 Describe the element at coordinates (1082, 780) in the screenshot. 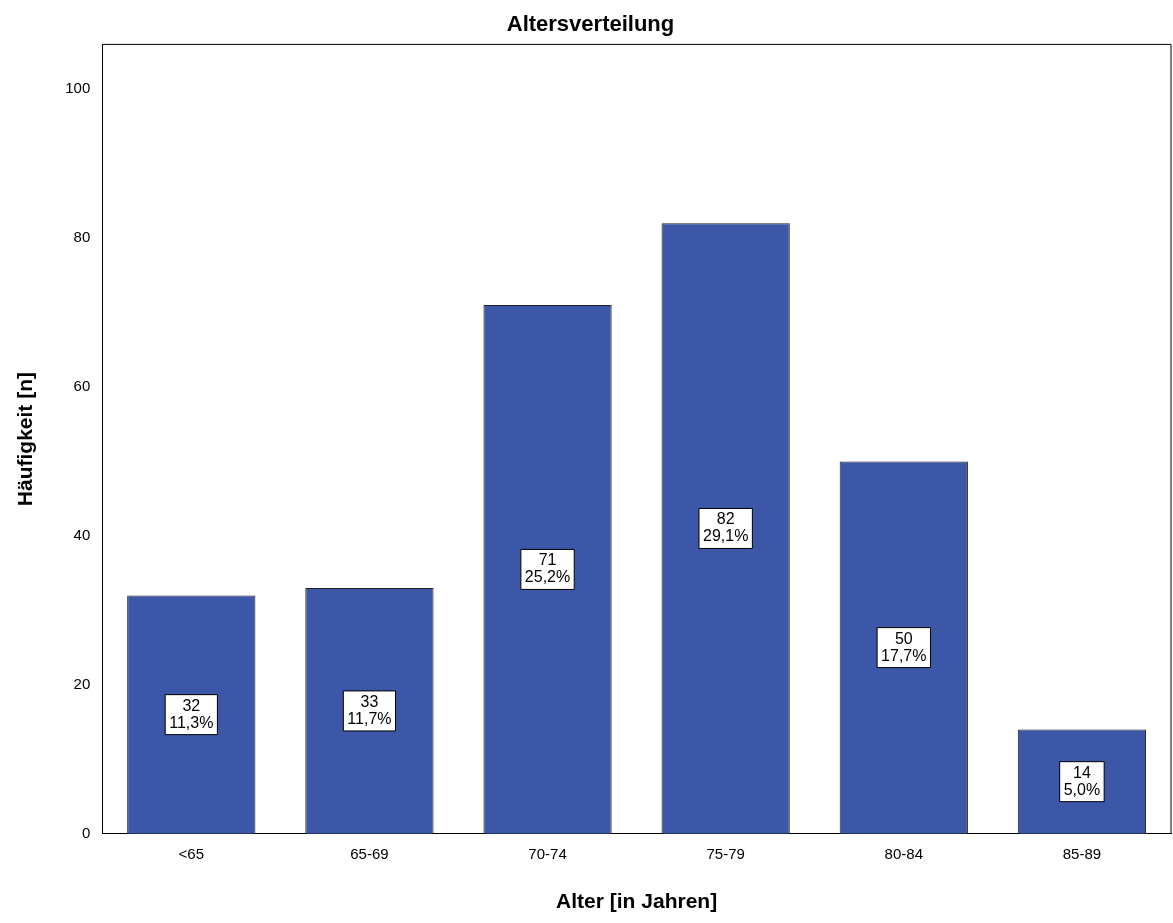

I see `data-label: 14 5,0%` at that location.